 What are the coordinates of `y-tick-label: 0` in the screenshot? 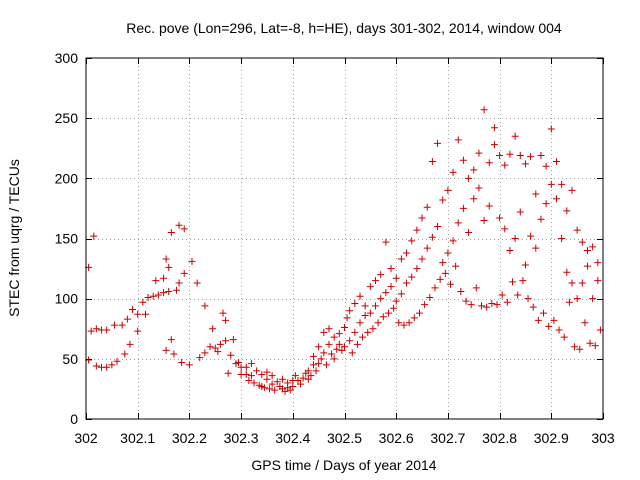 It's located at (74, 419).